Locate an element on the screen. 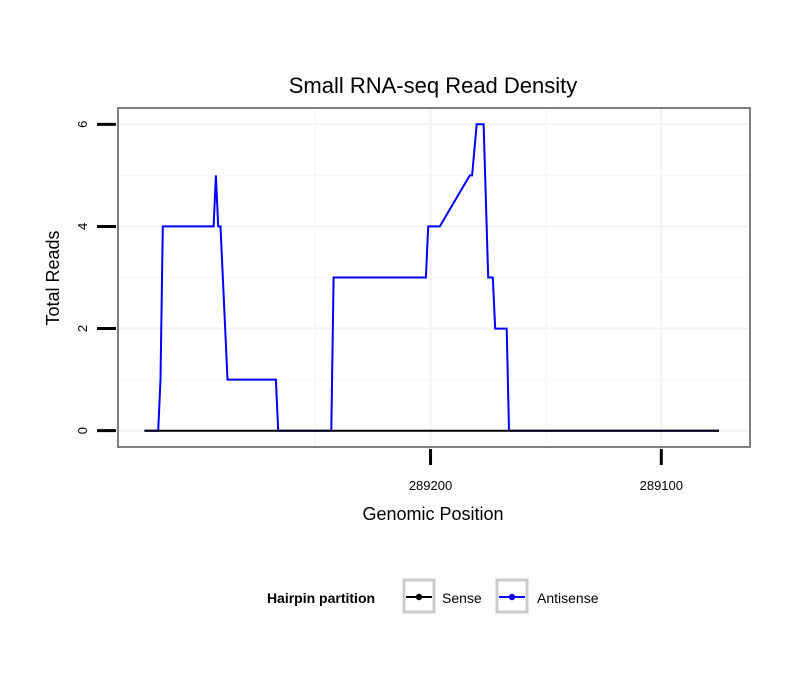 The image size is (810, 690). y-axis-title: Total Reads is located at coordinates (53, 277).